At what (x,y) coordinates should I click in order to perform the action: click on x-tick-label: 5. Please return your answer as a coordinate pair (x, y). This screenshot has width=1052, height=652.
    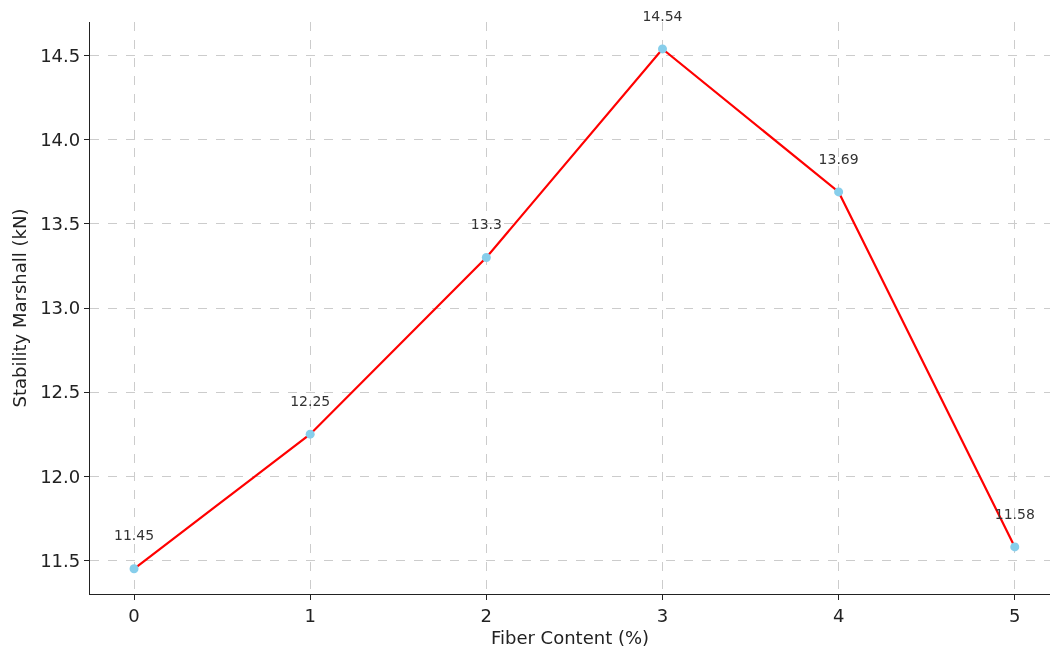
    Looking at the image, I should click on (1015, 615).